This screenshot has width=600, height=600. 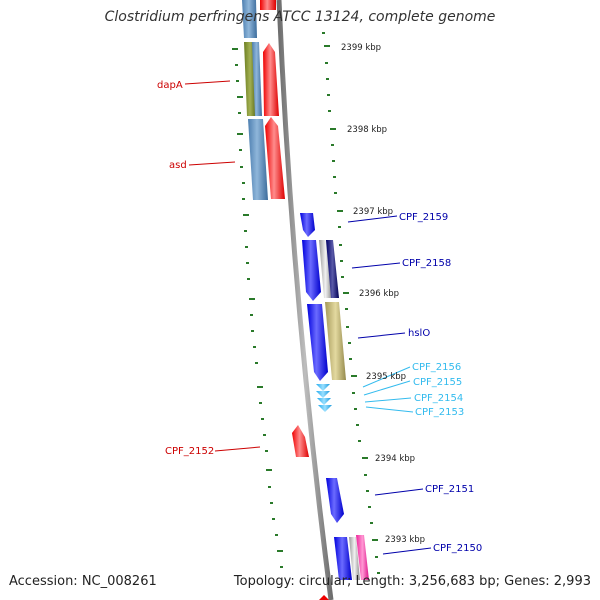 I want to click on kbp-label: 2399 kbp, so click(x=361, y=48).